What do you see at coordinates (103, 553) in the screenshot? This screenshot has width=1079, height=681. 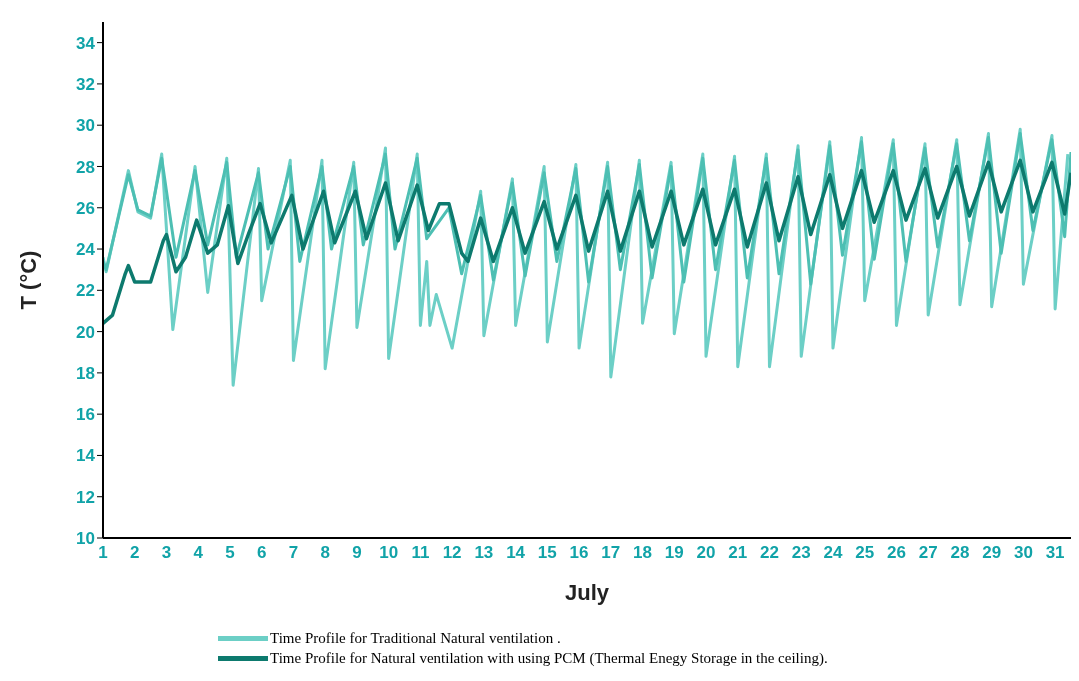 I see `x-tick-label: 1` at bounding box center [103, 553].